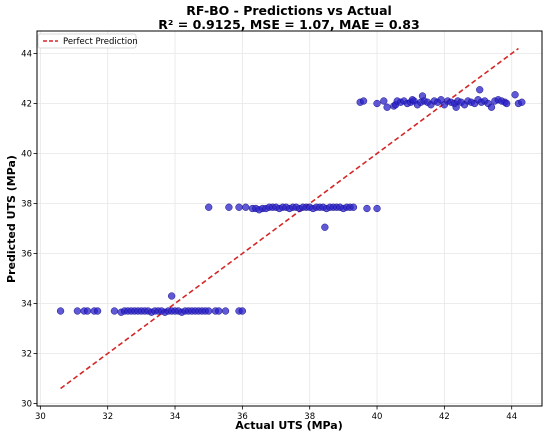  I want to click on y-axis-ticks: 30 32 34 36 38 40 42 44, so click(29, 230).